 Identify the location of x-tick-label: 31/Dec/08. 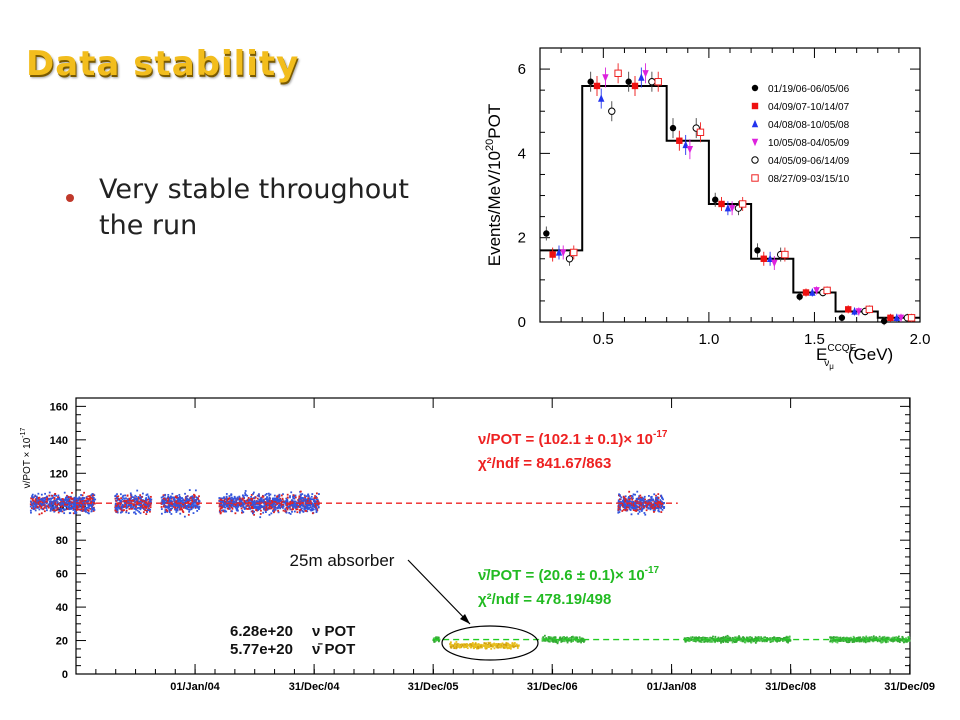
(790, 687).